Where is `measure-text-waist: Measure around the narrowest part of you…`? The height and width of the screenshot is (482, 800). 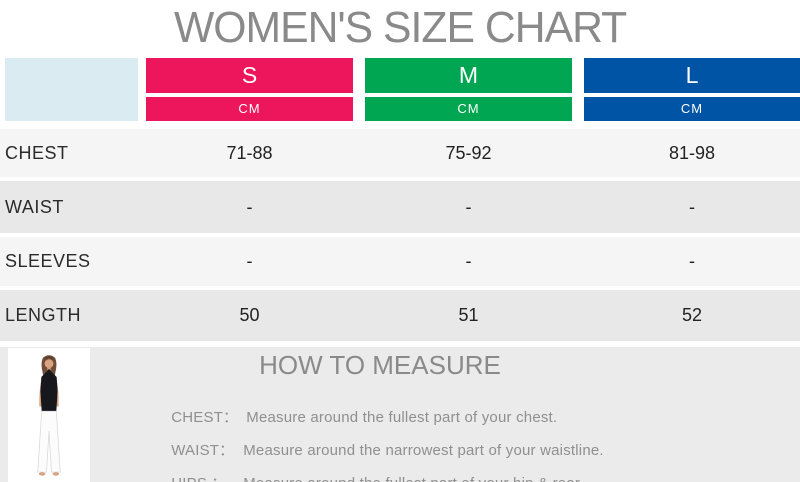 measure-text-waist: Measure around the narrowest part of you… is located at coordinates (423, 450).